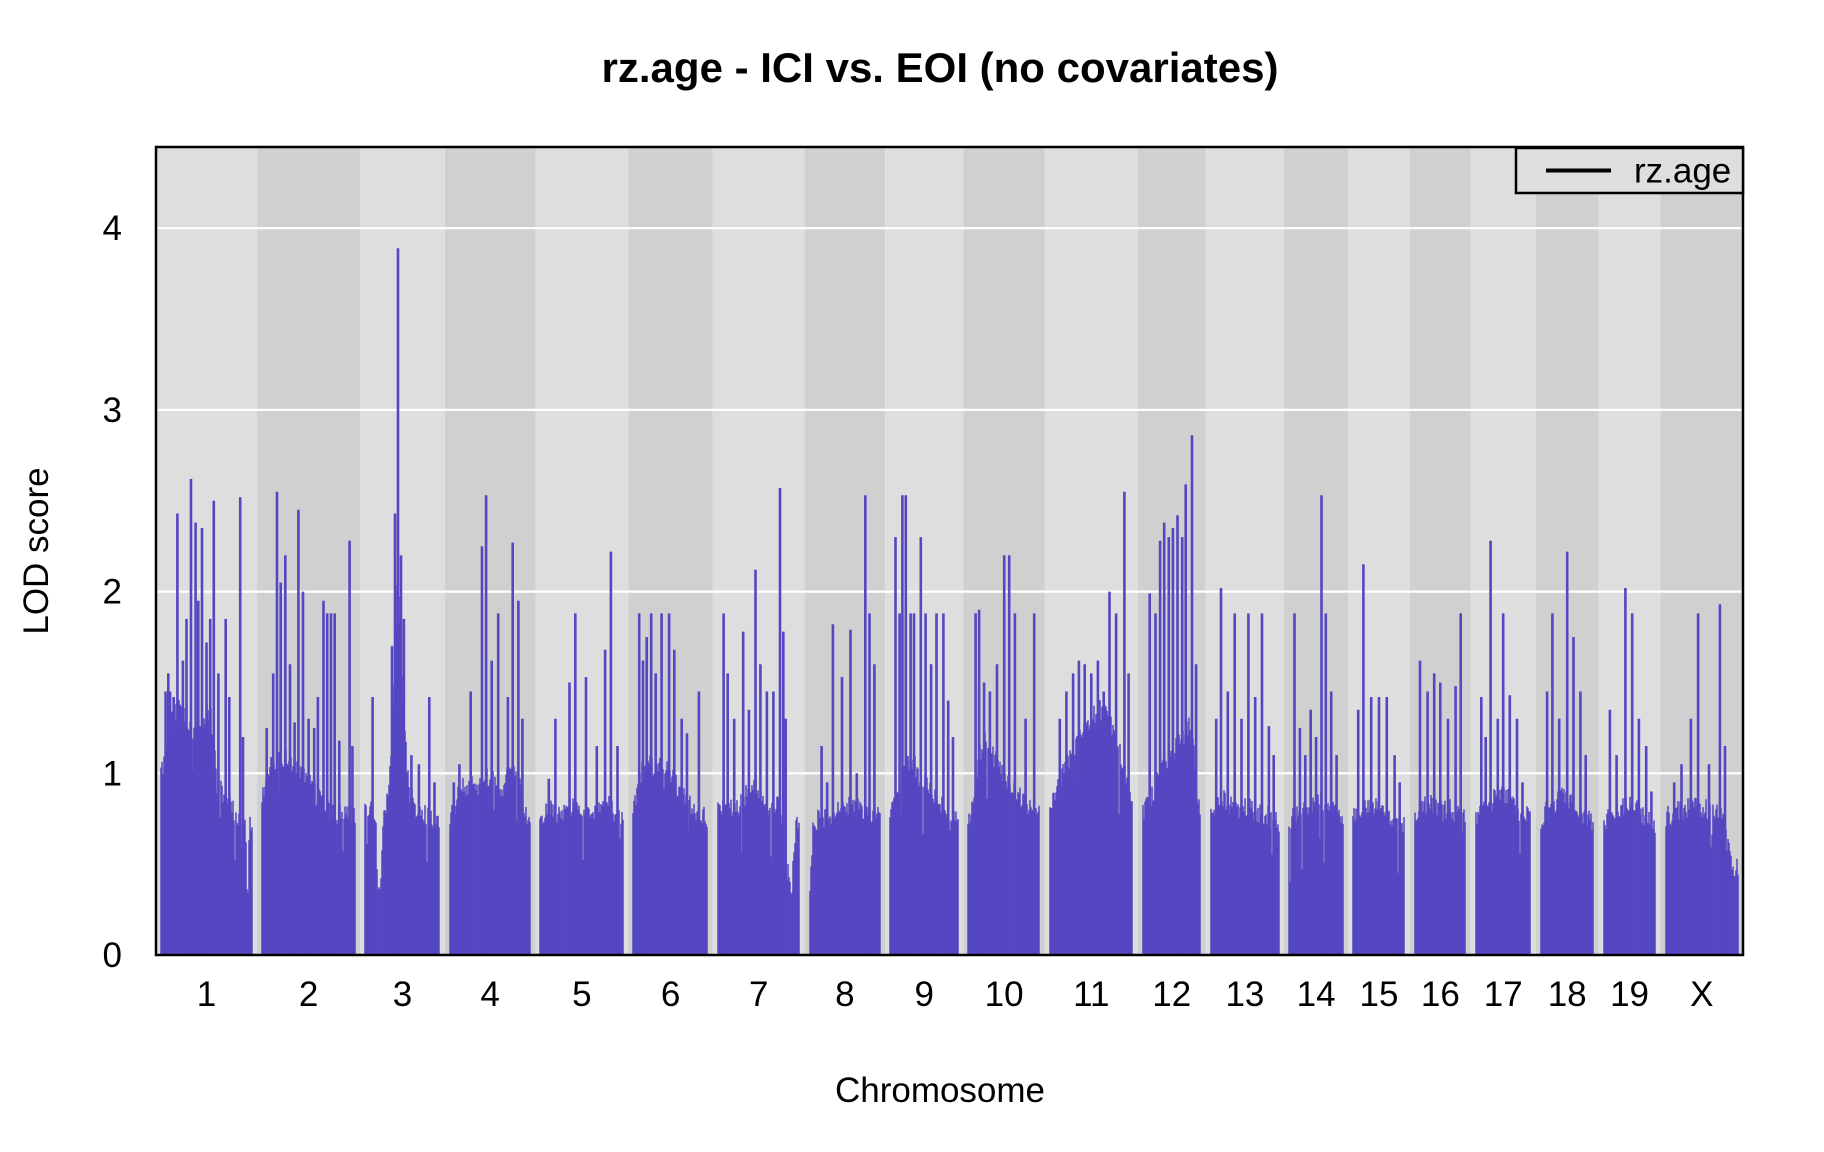 The image size is (1824, 1152). What do you see at coordinates (112, 773) in the screenshot?
I see `y-tick-label-1: 1` at bounding box center [112, 773].